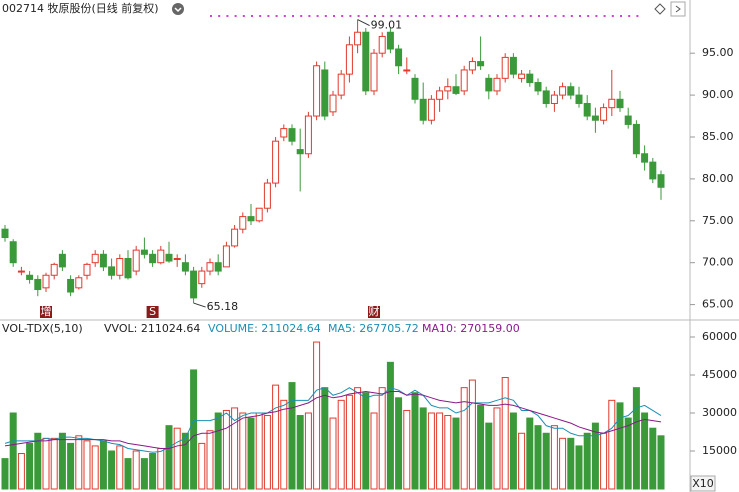  I want to click on scroll-arrow, so click(678, 9).